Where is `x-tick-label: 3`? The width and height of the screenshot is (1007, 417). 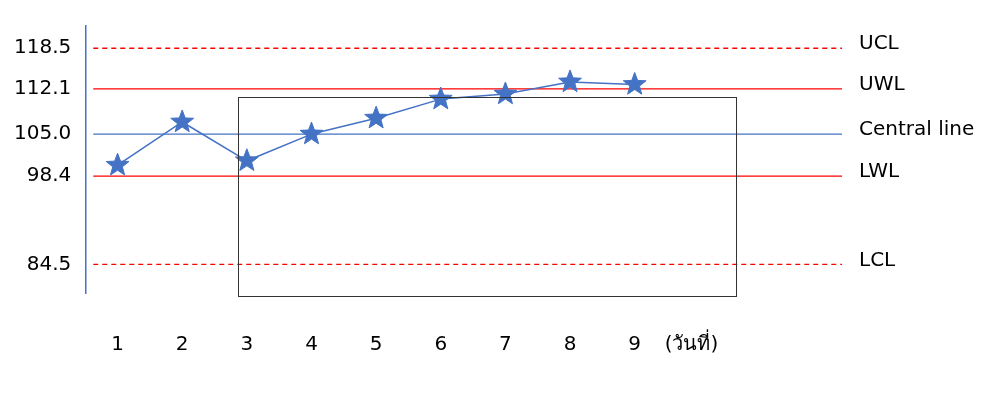 x-tick-label: 3 is located at coordinates (247, 343).